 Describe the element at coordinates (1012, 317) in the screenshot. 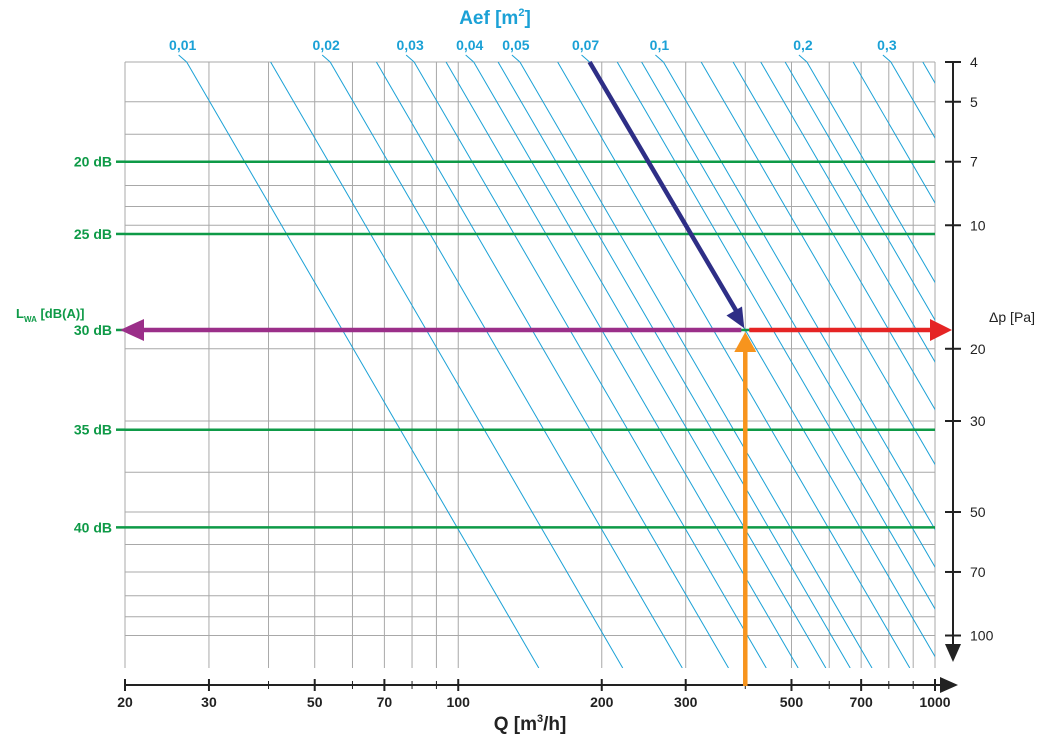

I see `right-axis-title: Δp [Pa]` at that location.